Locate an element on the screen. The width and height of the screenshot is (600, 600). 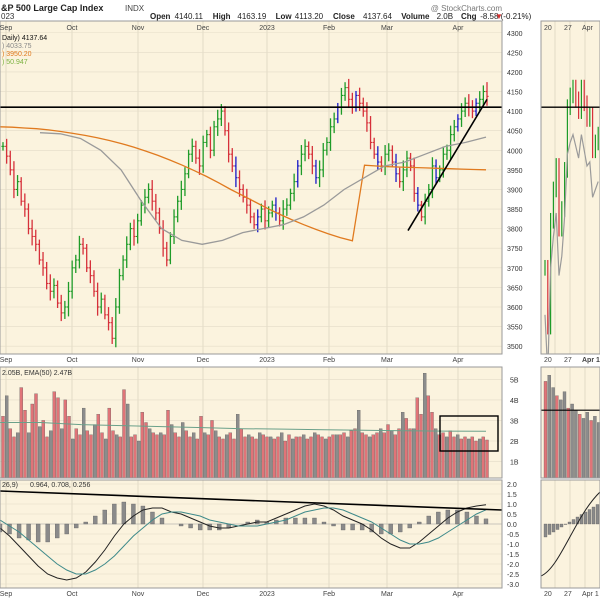
volume-legend: 2.05B, EMA(50) 2.47B is located at coordinates (37, 373).